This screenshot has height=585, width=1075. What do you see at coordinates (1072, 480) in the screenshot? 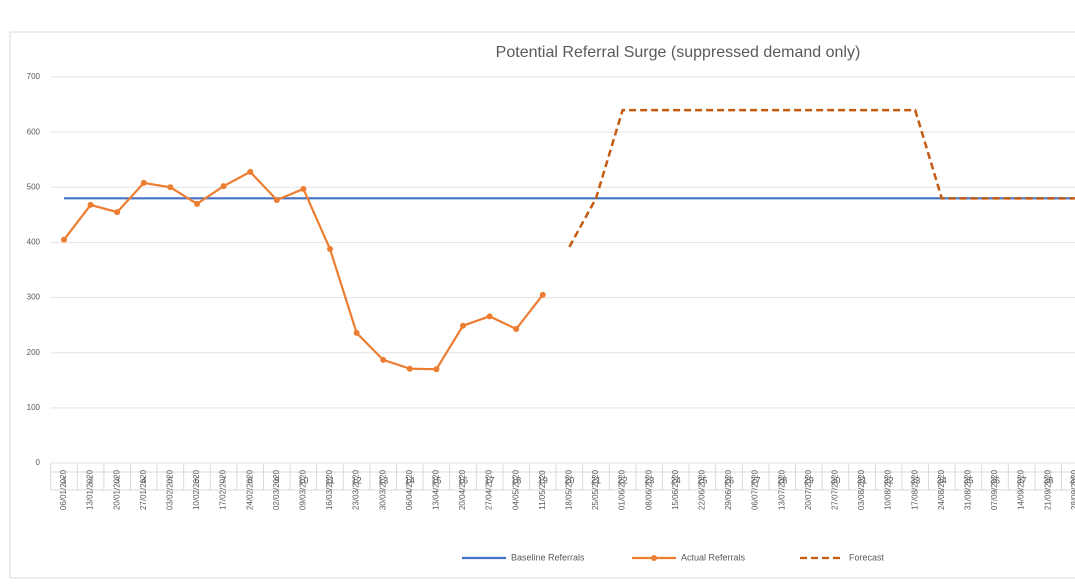
I see `x-tick-label: 39` at bounding box center [1072, 480].